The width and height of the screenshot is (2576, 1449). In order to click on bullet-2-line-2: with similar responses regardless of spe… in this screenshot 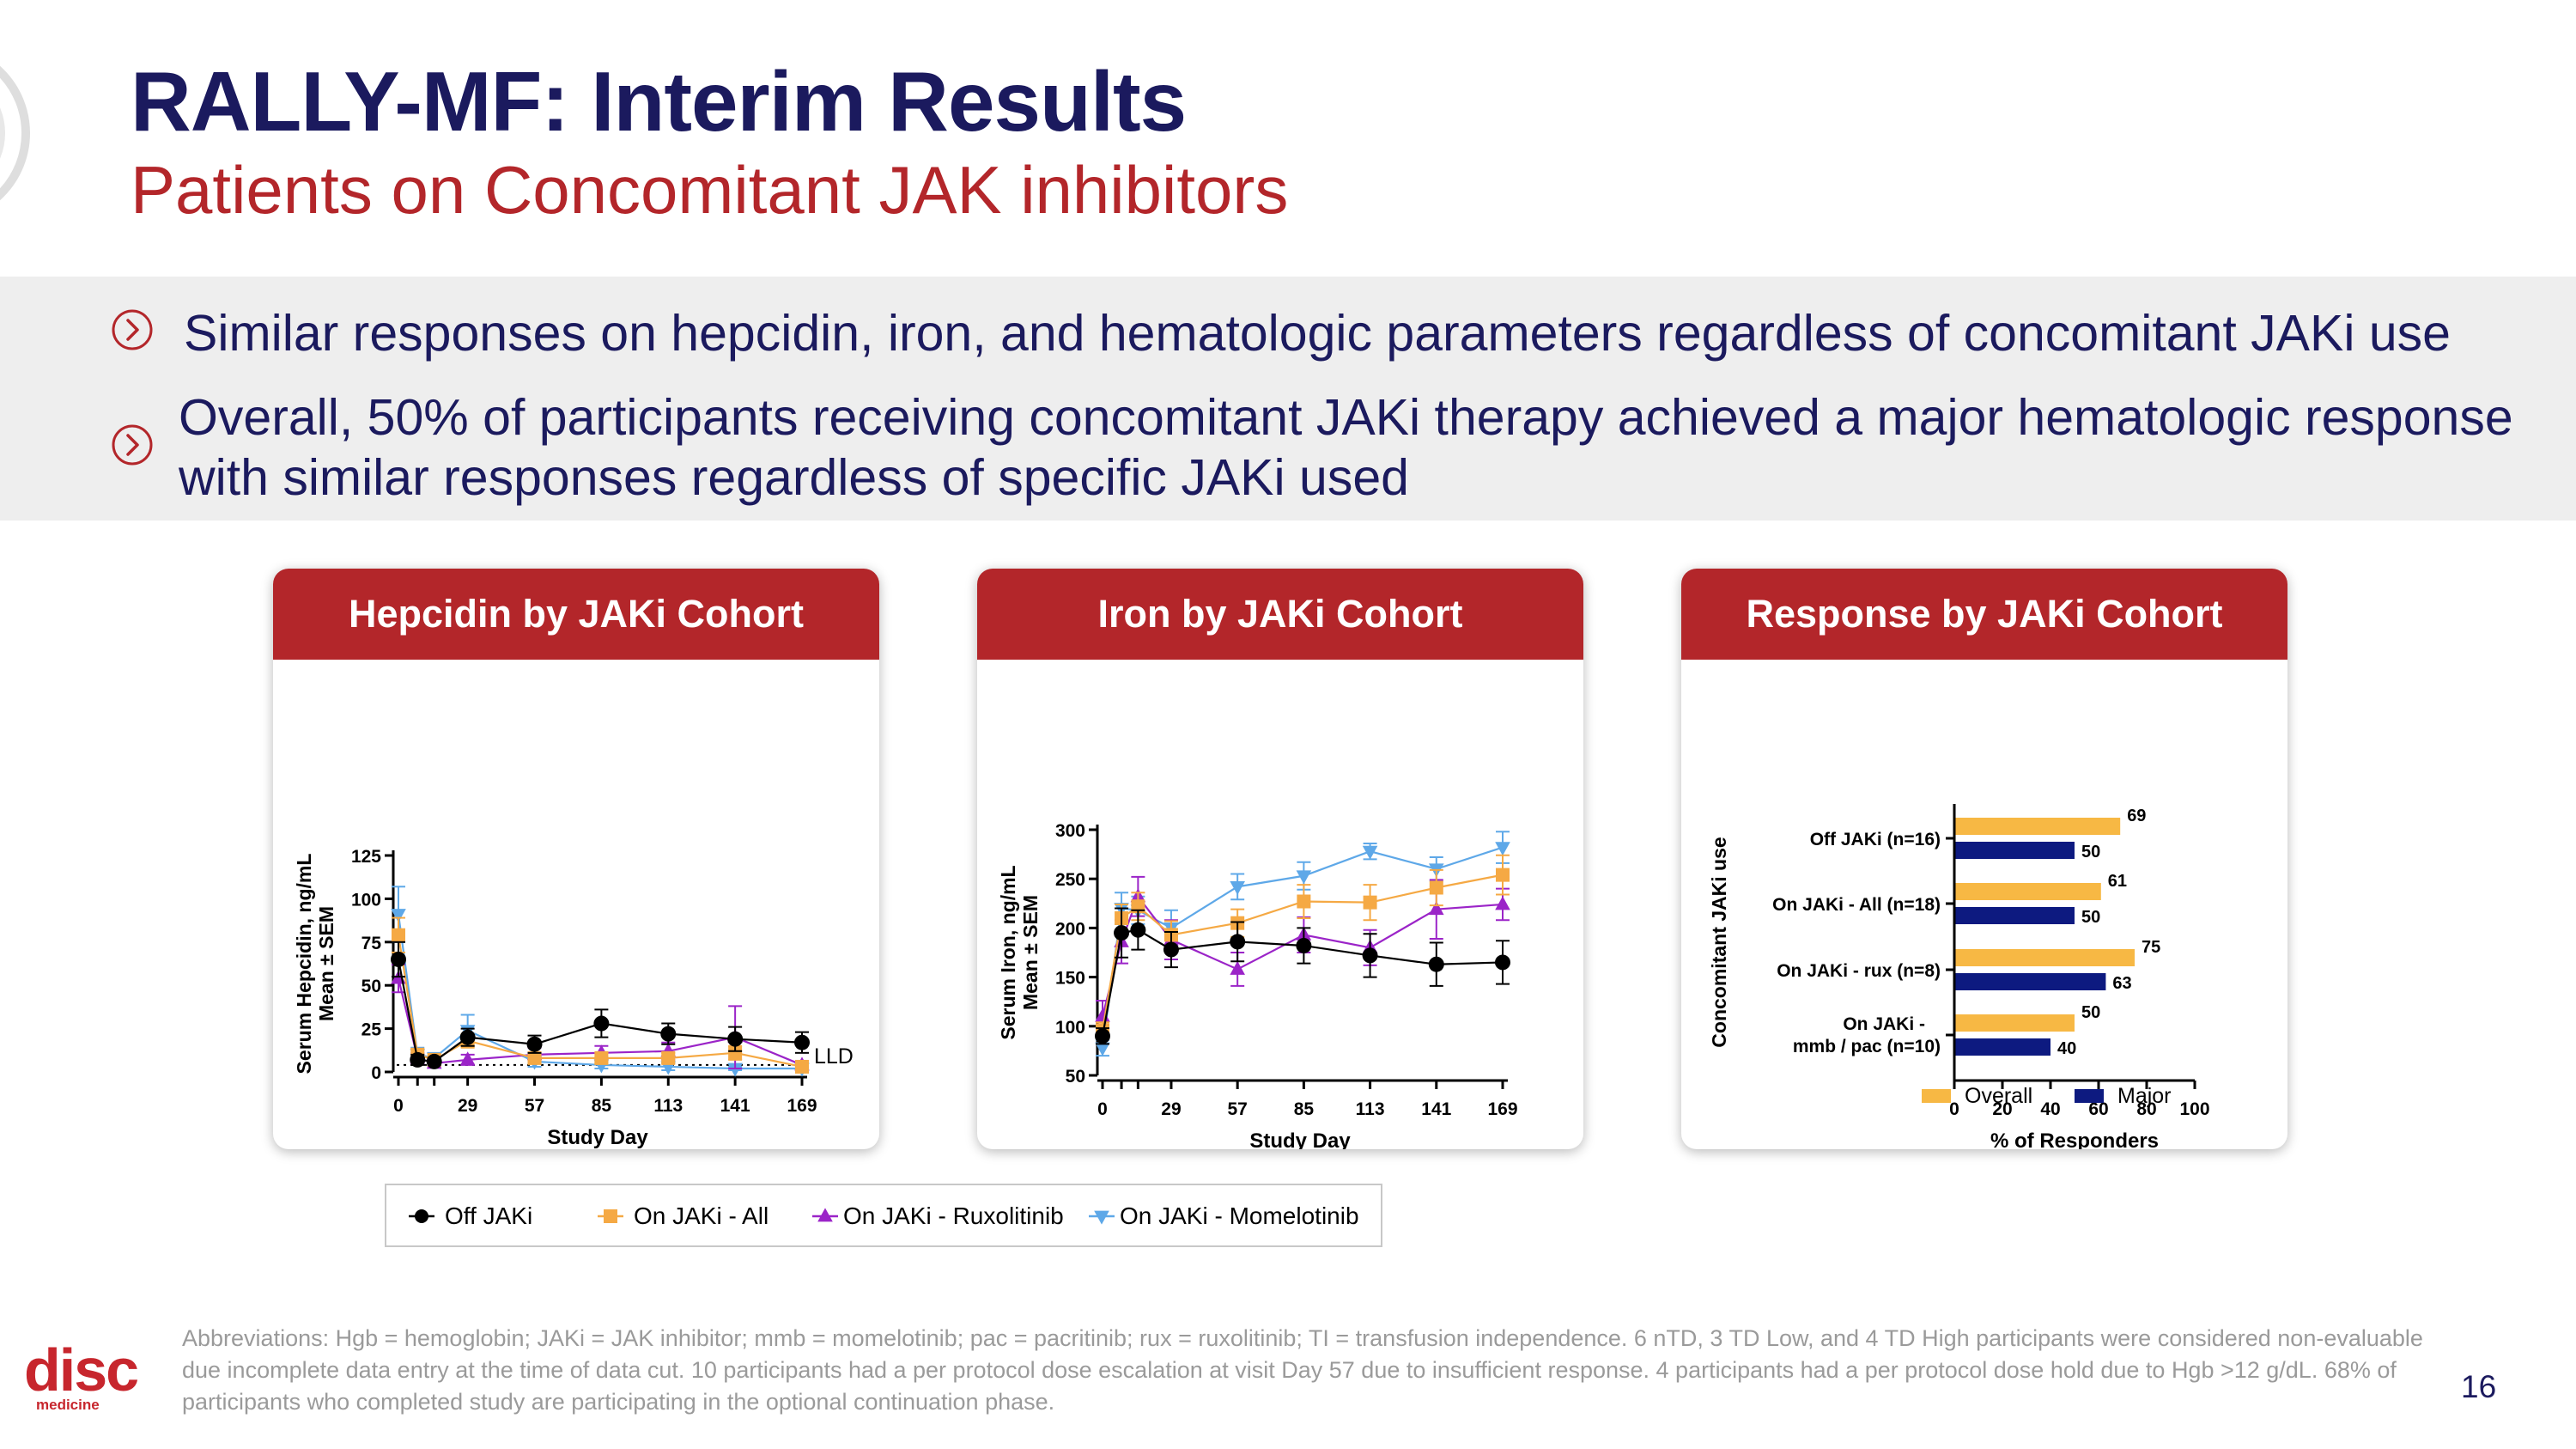, I will do `click(794, 478)`.